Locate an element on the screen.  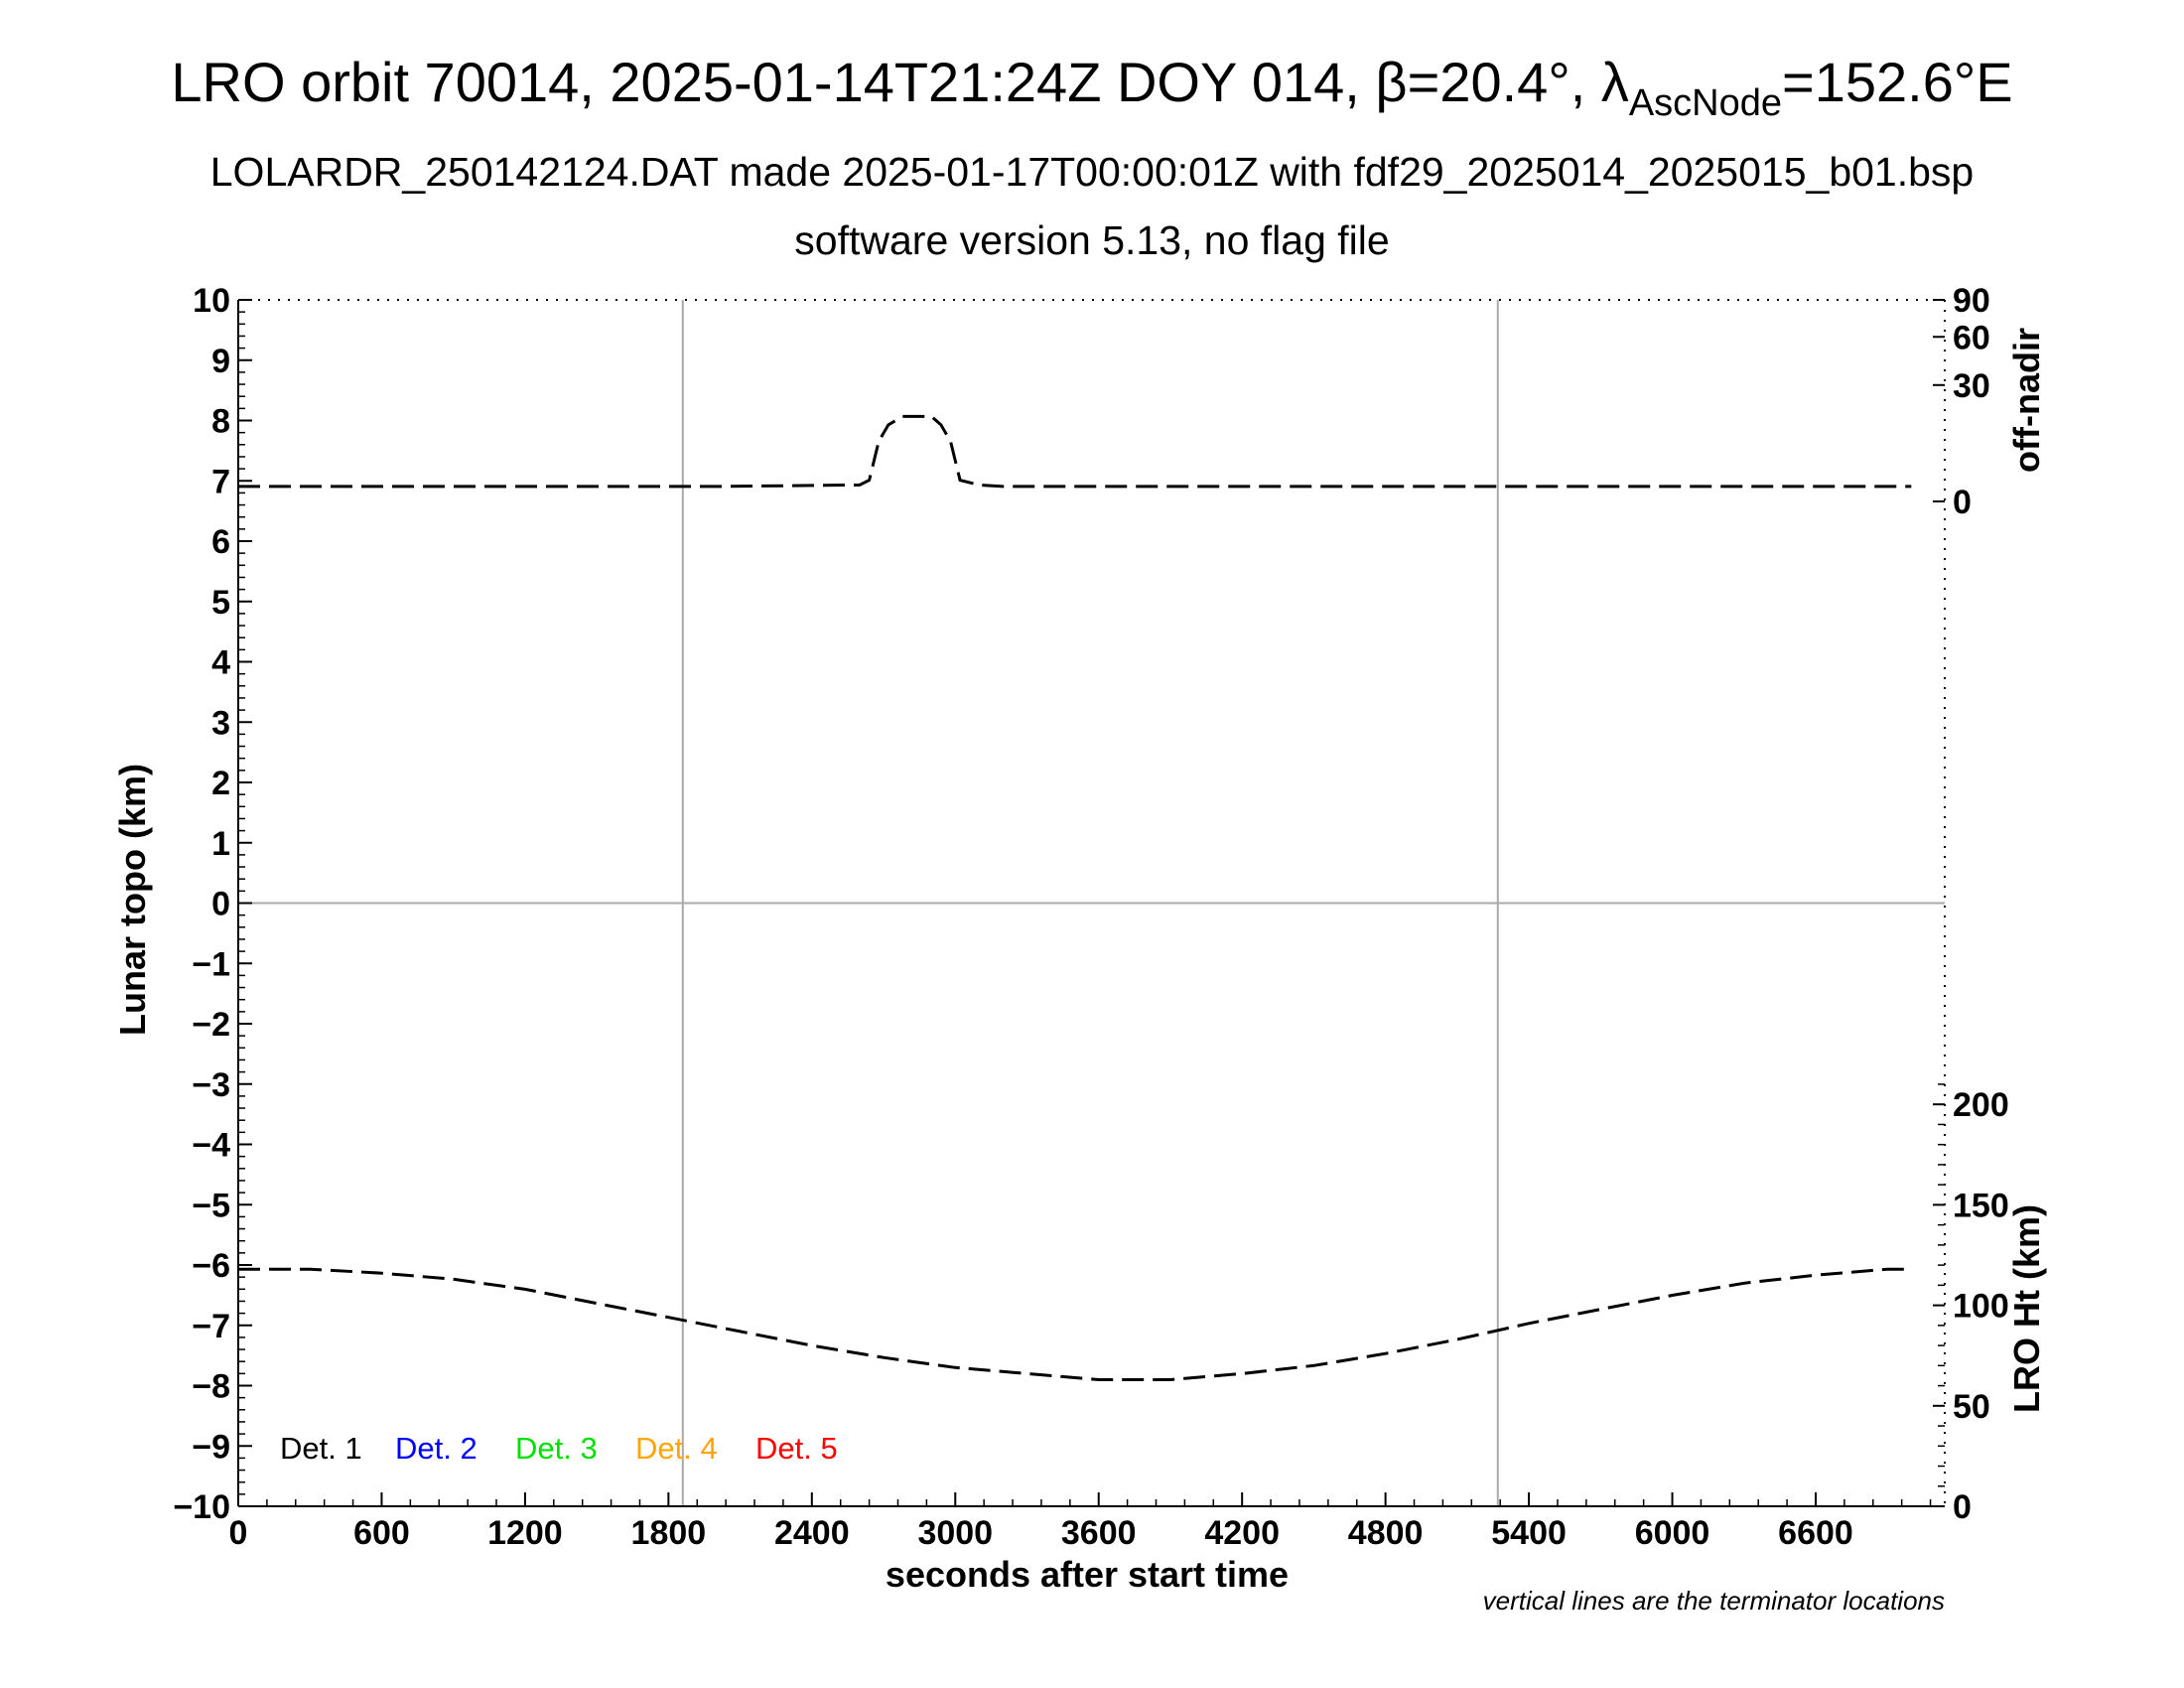
height-tick-label: 50 is located at coordinates (1971, 1407).